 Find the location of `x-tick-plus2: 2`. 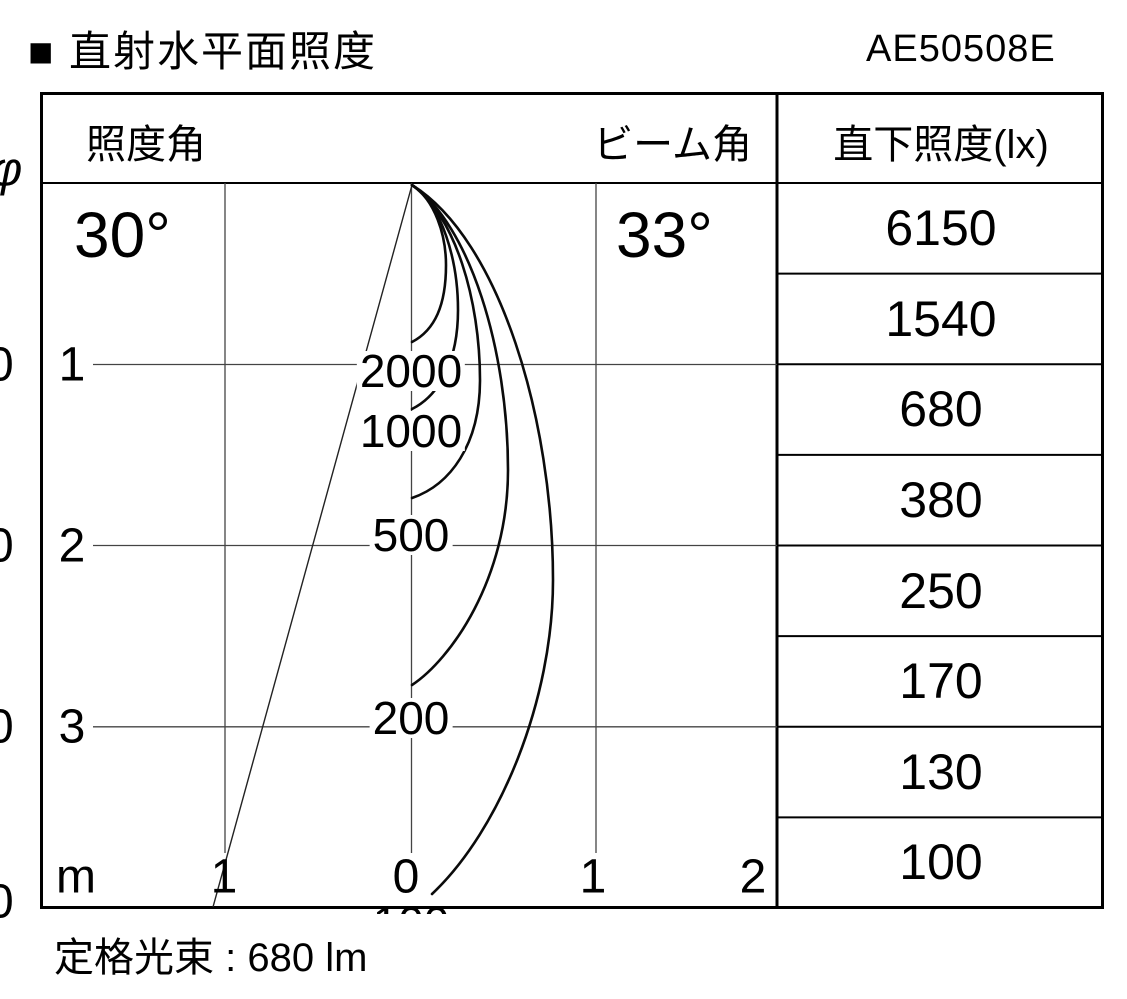

x-tick-plus2: 2 is located at coordinates (753, 877).